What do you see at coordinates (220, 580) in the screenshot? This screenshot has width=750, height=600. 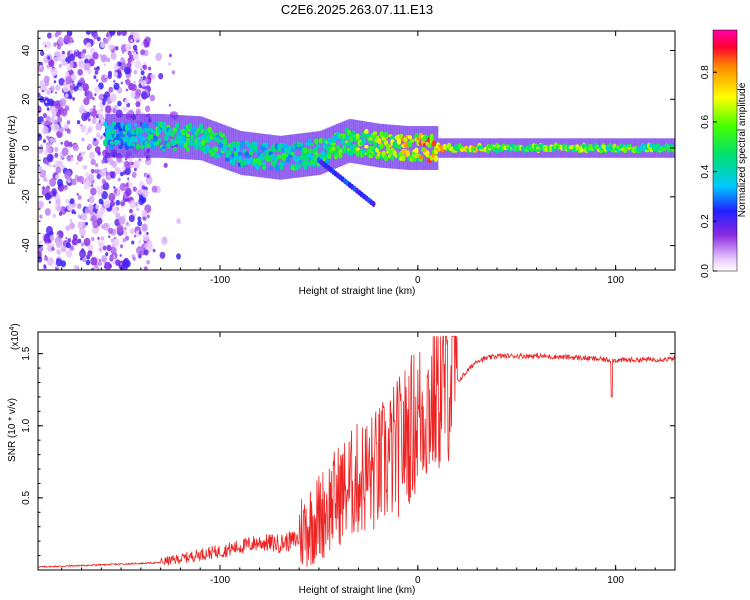 I see `snr-x-tick-label: -100` at bounding box center [220, 580].